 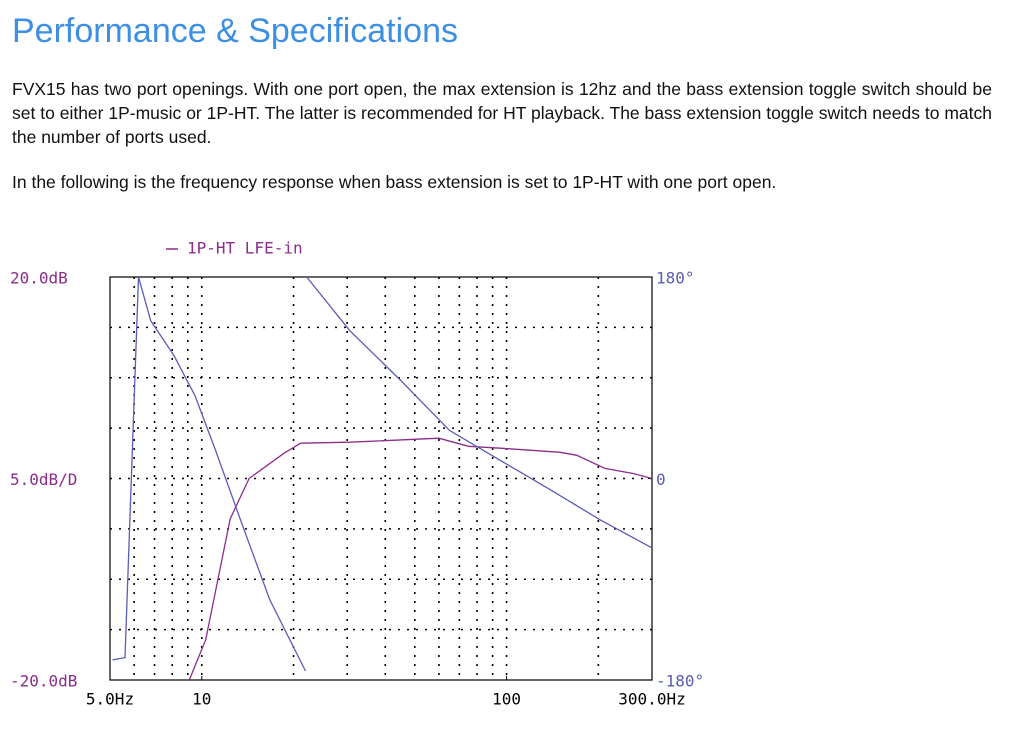 I want to click on x-tick-label: 100, so click(x=506, y=699).